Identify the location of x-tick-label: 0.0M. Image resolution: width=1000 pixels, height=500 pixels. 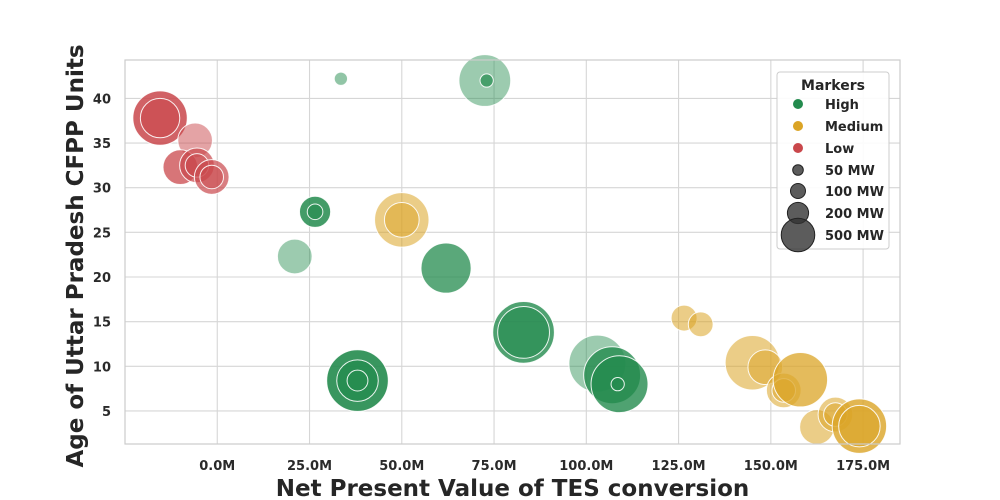
(217, 466).